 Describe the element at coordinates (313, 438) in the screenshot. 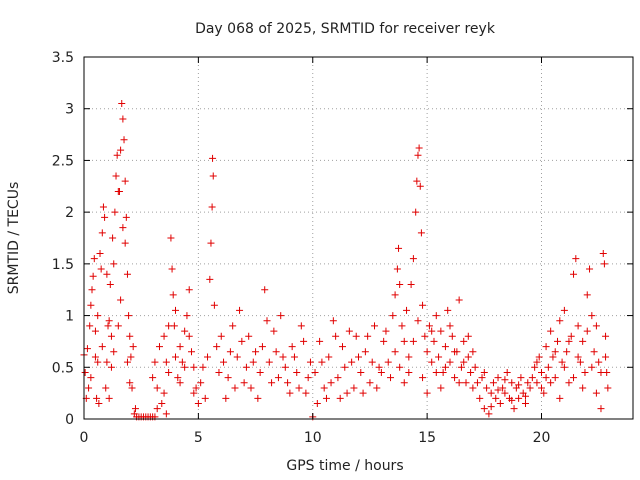

I see `x-tick-label: 10` at that location.